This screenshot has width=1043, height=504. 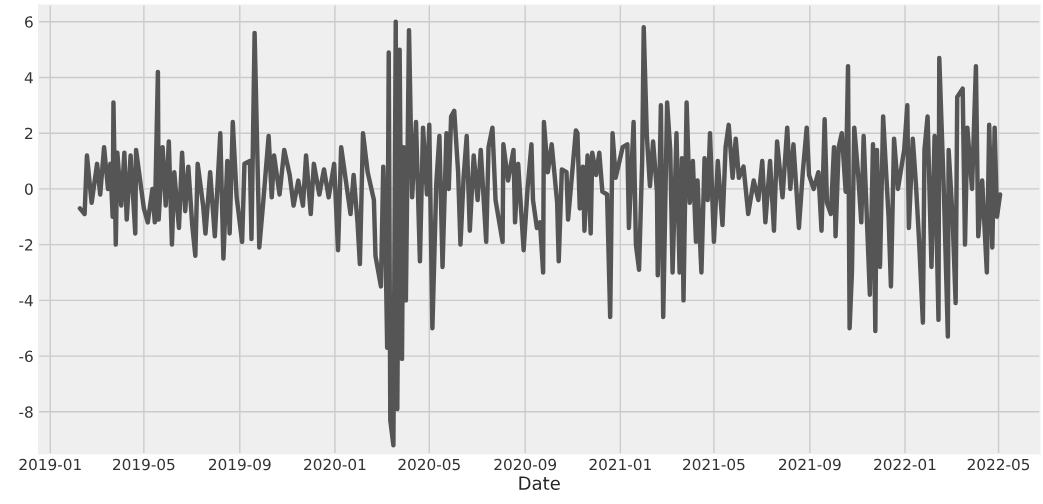 What do you see at coordinates (335, 464) in the screenshot?
I see `x-tick-label: 2020-01` at bounding box center [335, 464].